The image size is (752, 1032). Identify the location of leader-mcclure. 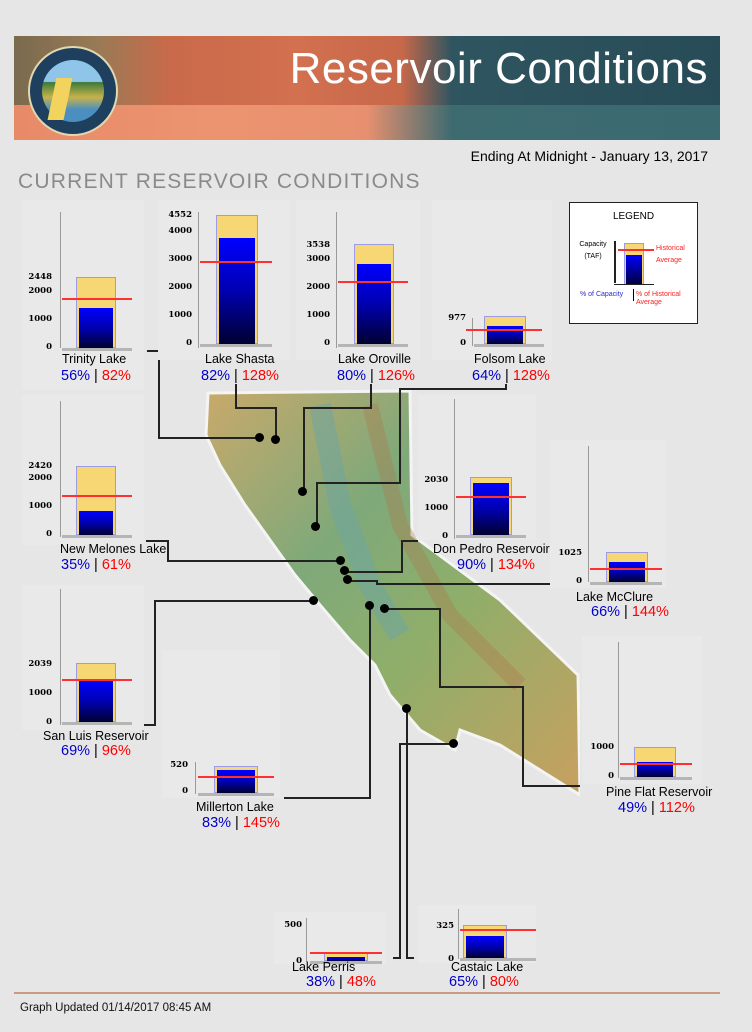
(463, 584).